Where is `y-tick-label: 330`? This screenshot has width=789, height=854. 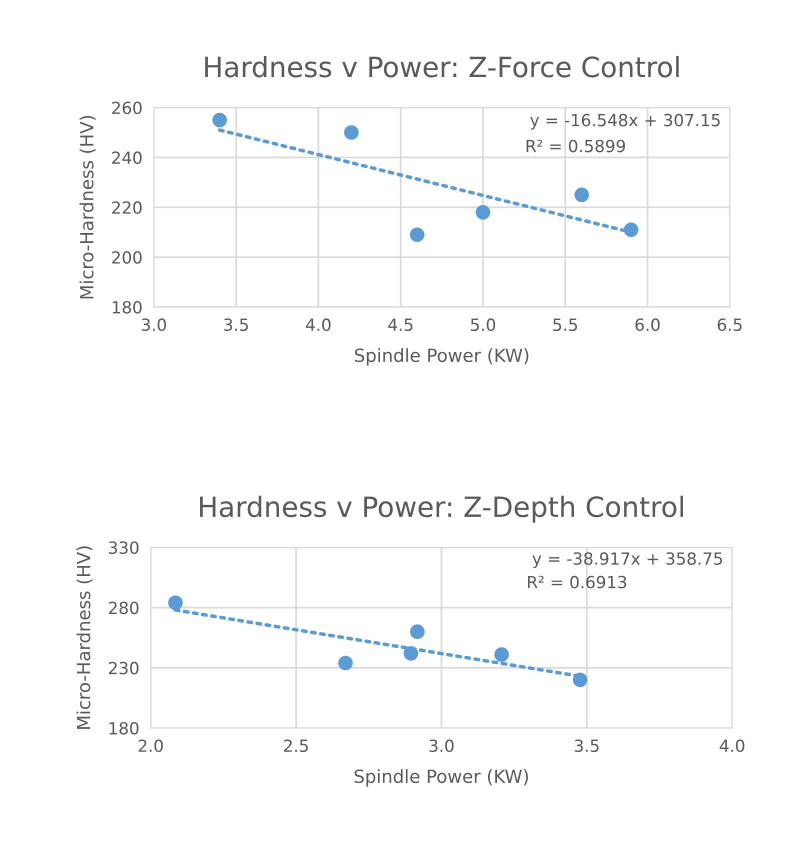 y-tick-label: 330 is located at coordinates (123, 547).